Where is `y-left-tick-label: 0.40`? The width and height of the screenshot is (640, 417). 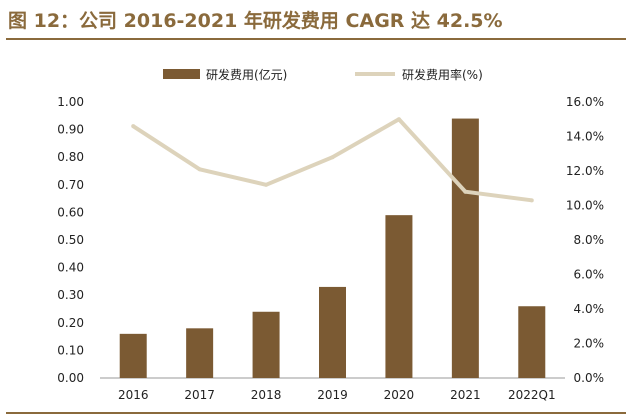
y-left-tick-label: 0.40 is located at coordinates (70, 268).